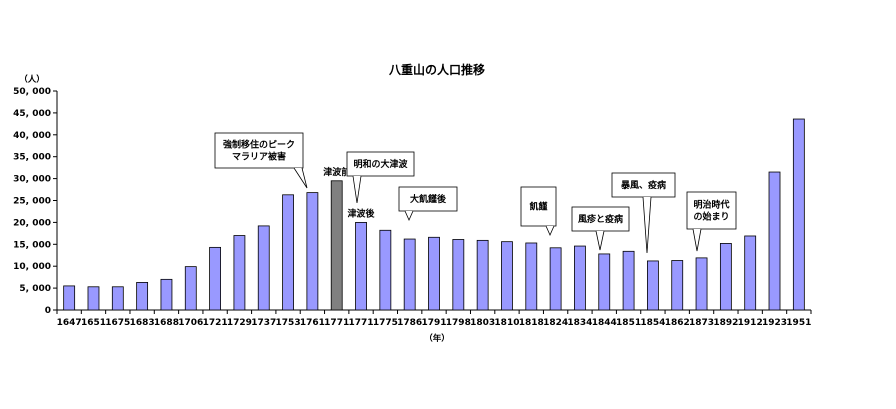 The height and width of the screenshot is (409, 896). I want to click on y-axis-unit: （人）, so click(32, 79).